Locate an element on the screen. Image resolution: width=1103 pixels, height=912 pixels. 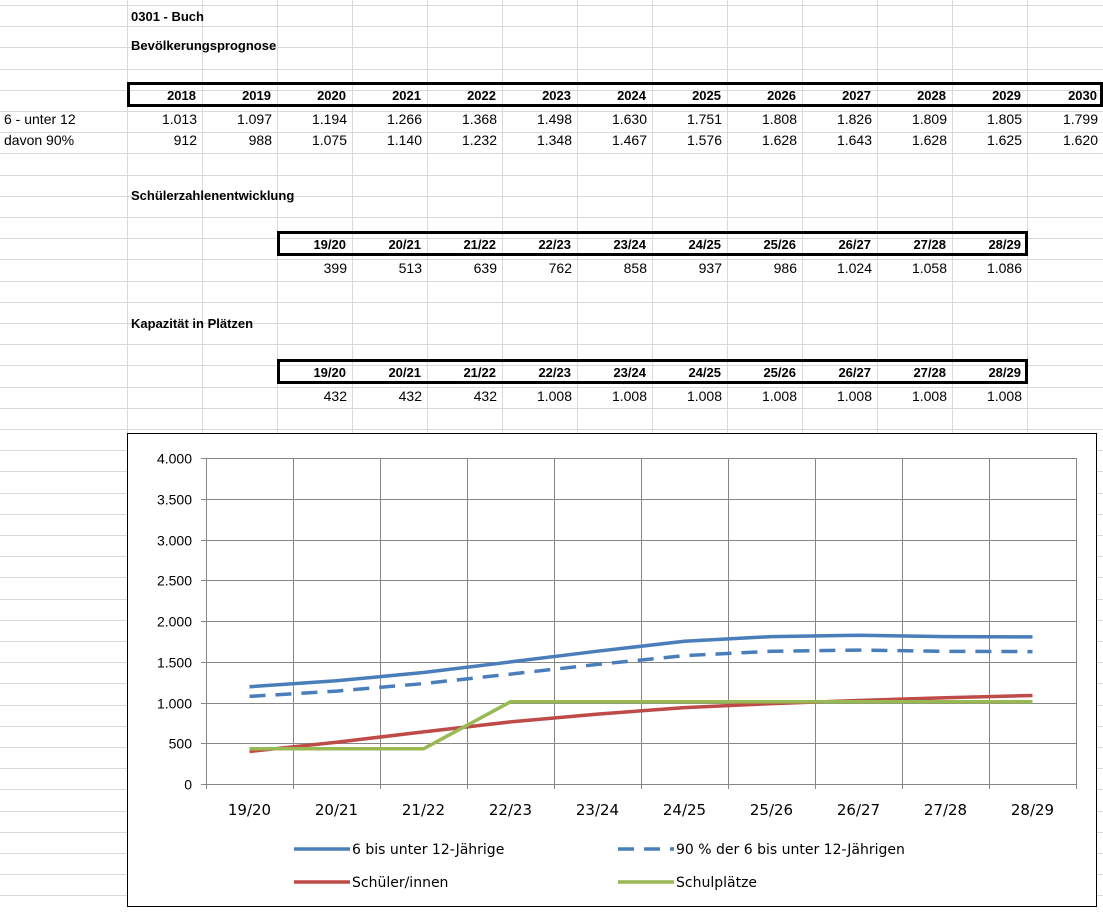
capacity-year-header: 28/29 is located at coordinates (1004, 372).